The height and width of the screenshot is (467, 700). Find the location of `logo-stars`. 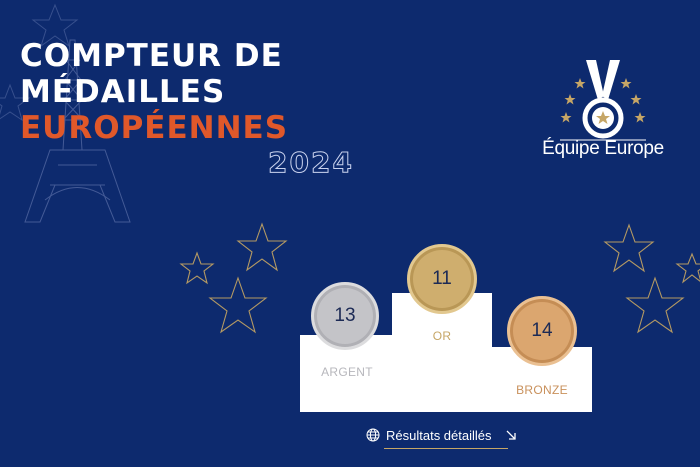

logo-stars is located at coordinates (603, 100).